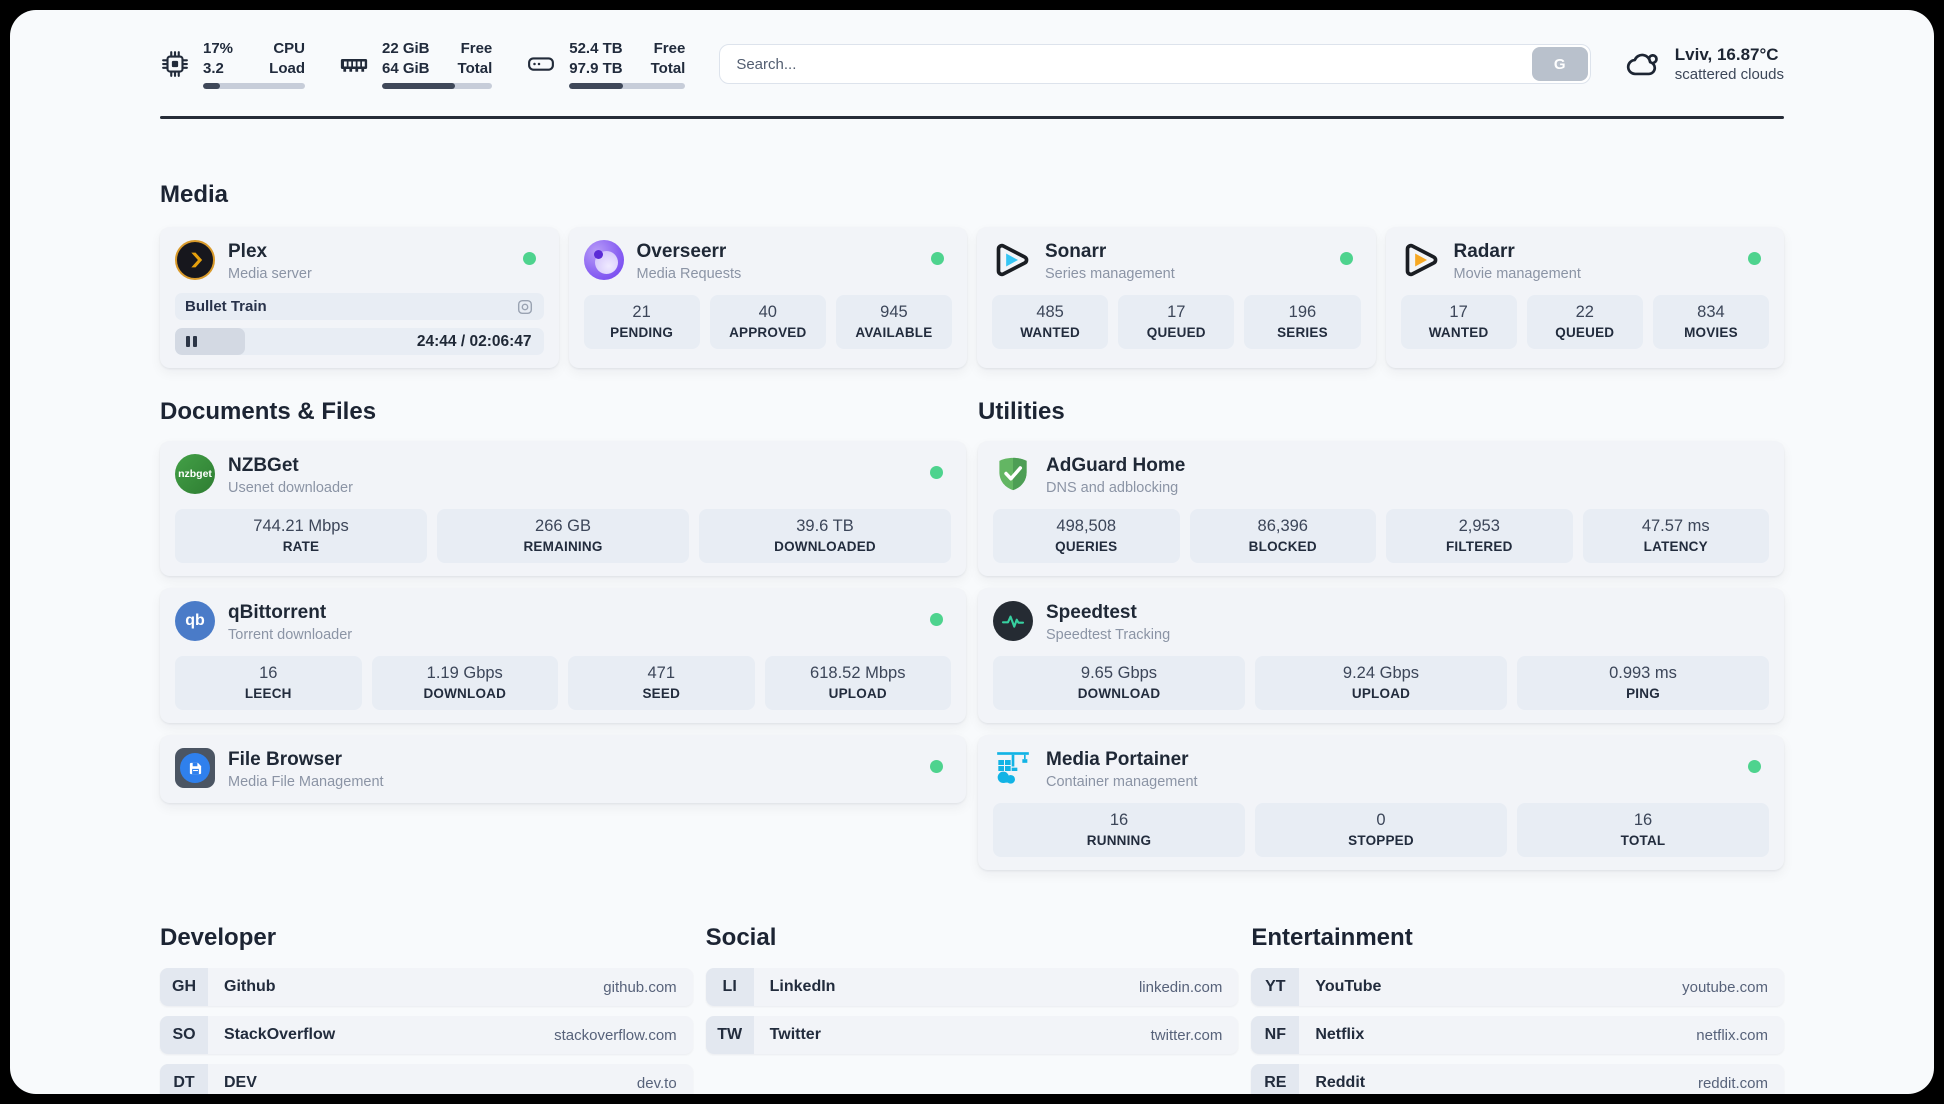 This screenshot has height=1104, width=1944. Describe the element at coordinates (541, 64) in the screenshot. I see `disk-icon` at that location.